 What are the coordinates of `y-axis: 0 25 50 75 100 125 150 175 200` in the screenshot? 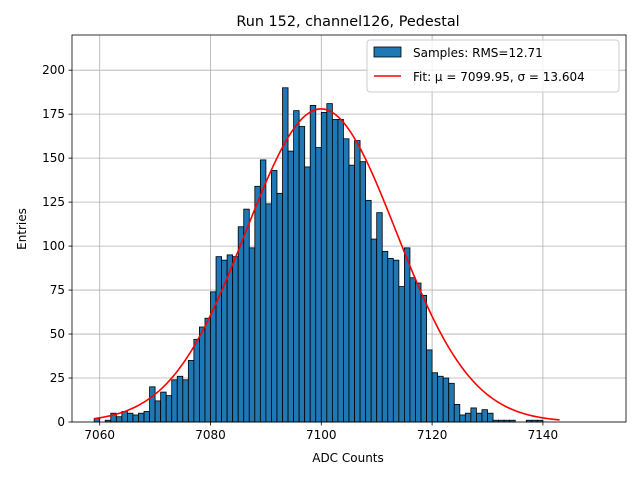 It's located at (57, 246).